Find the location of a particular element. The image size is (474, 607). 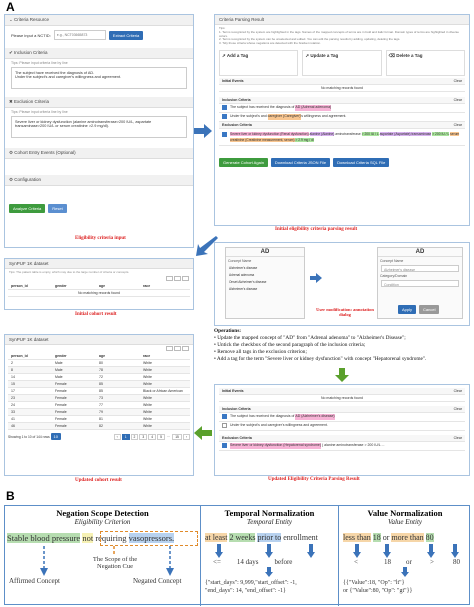

concept-name-label: Concept Name is located at coordinates (392, 261).